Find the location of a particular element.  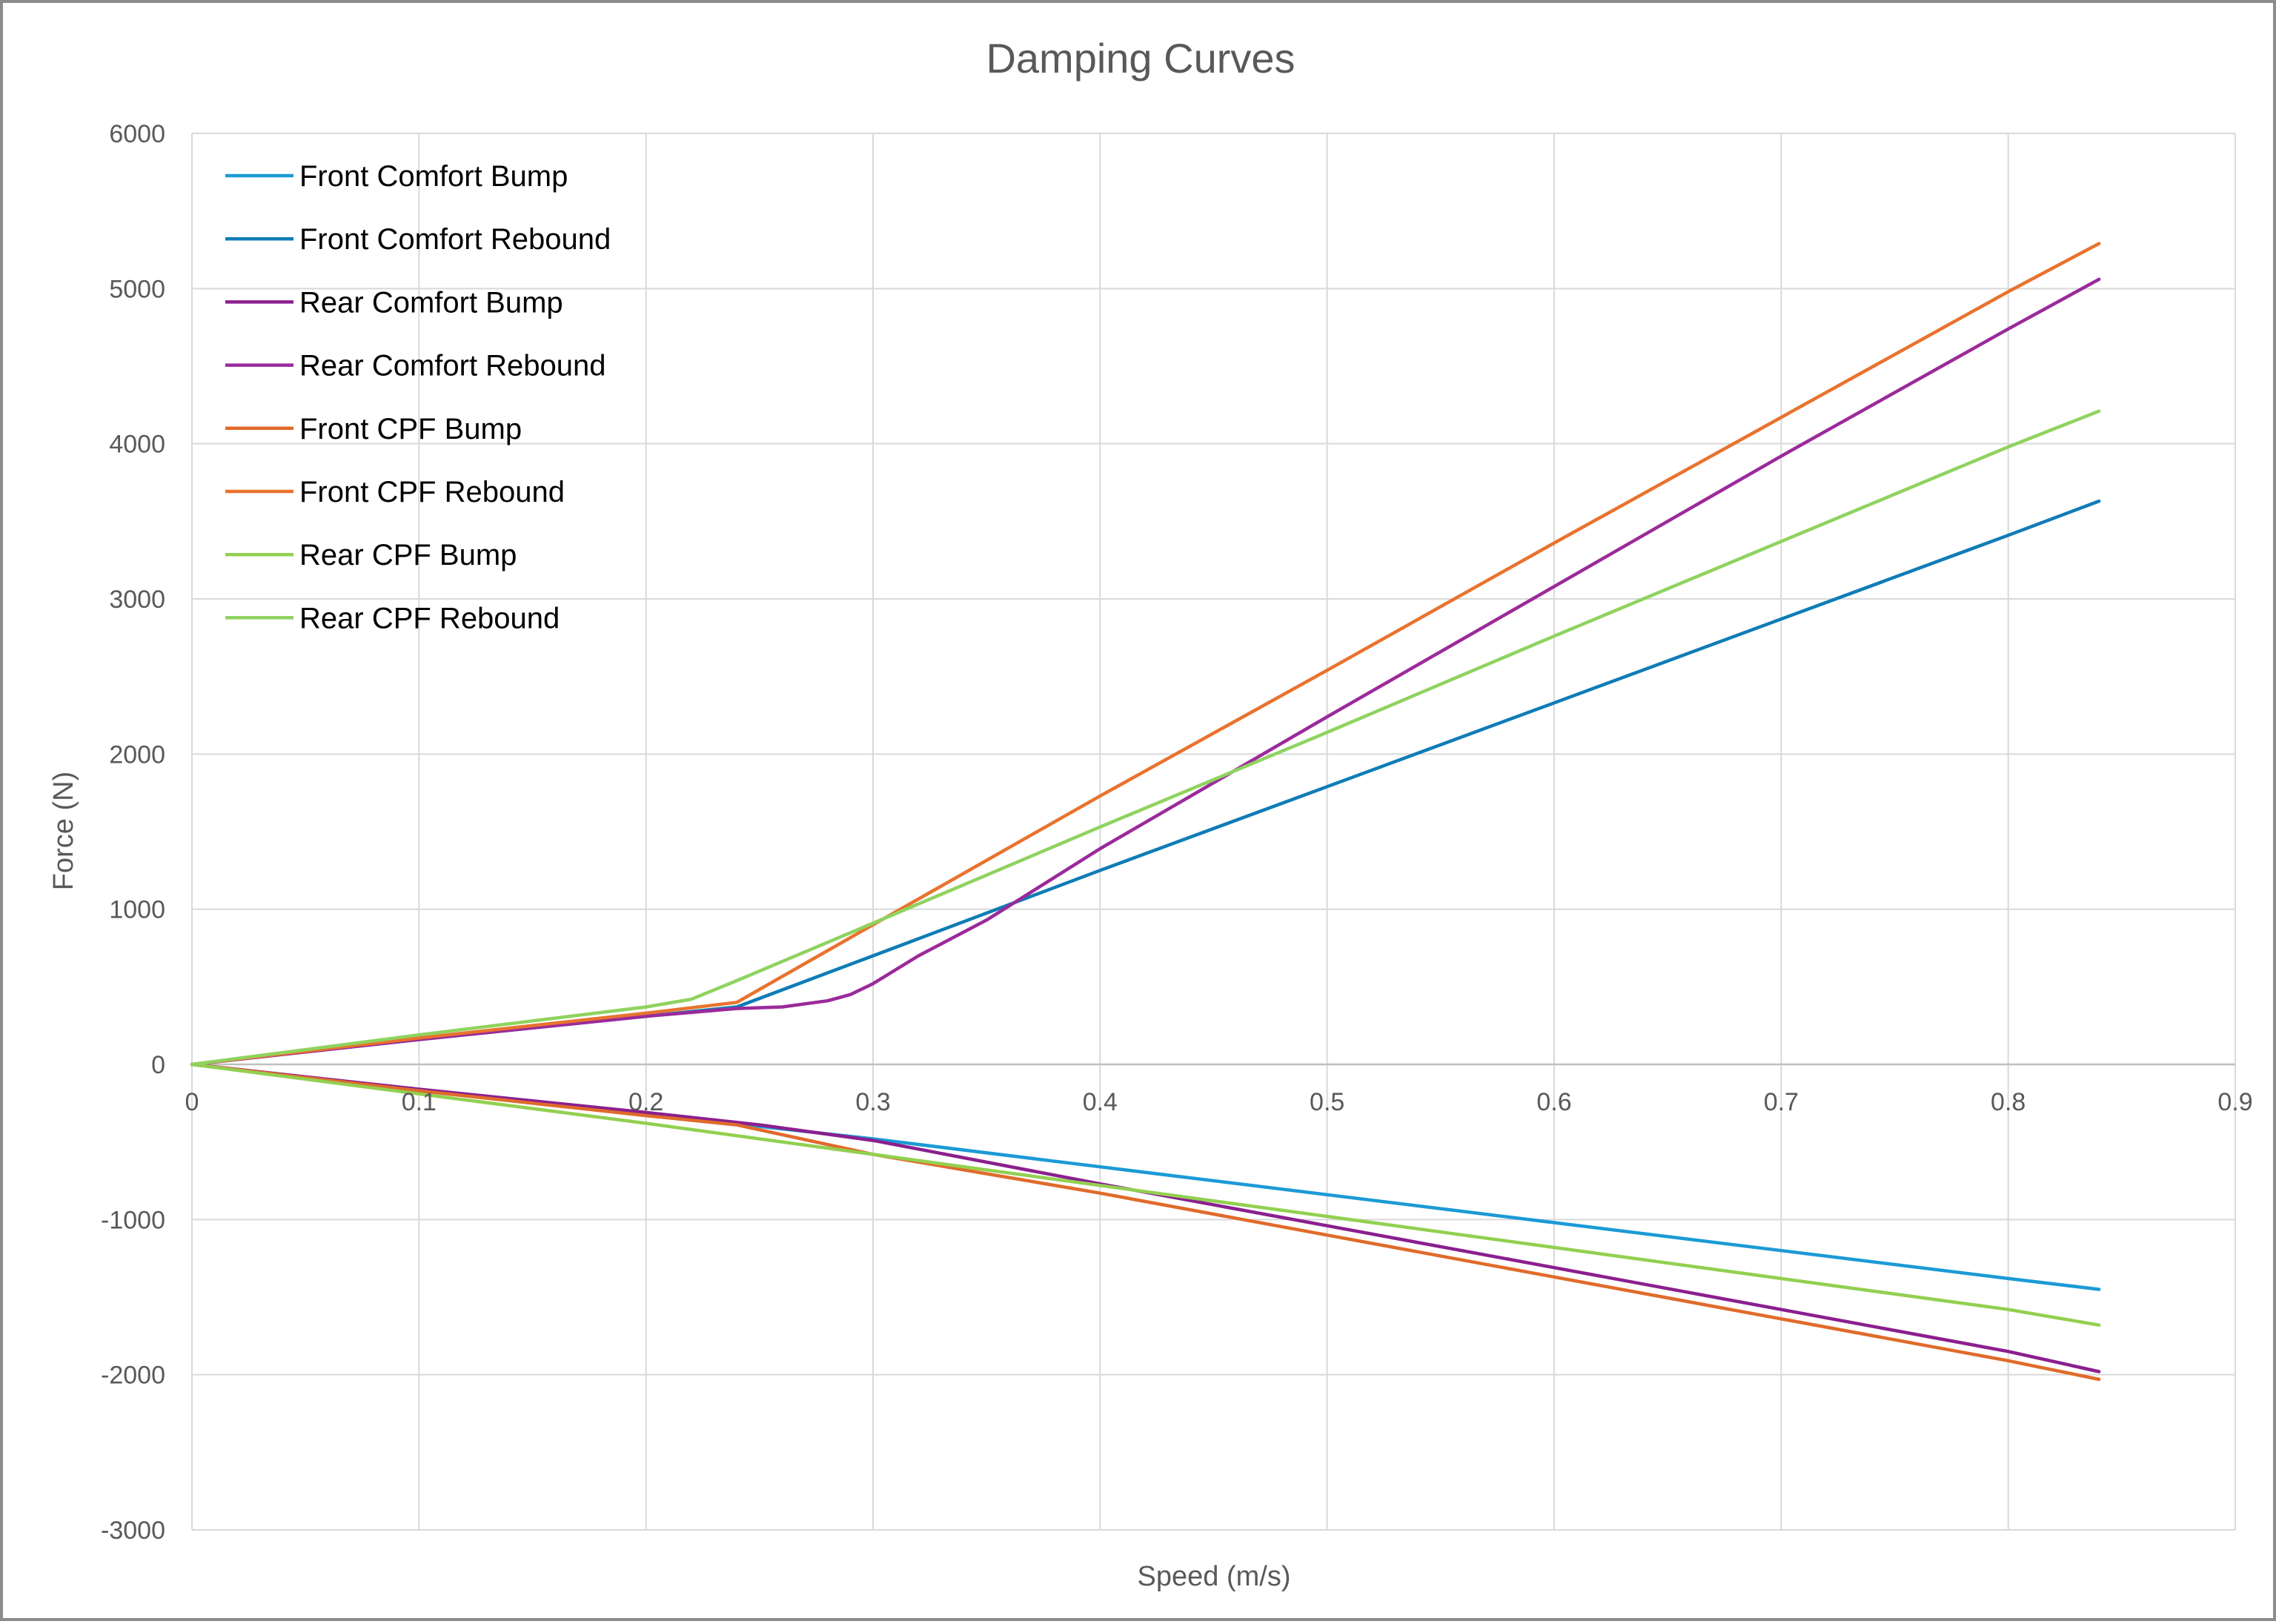

x-tick-label: 0.8 is located at coordinates (2008, 1102).